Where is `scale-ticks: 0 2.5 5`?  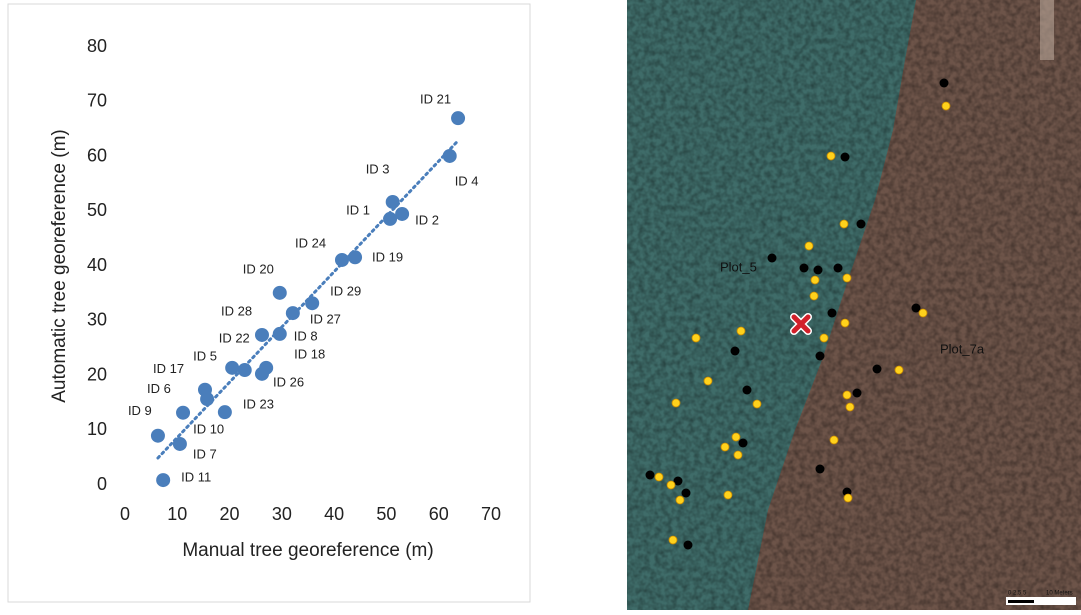
scale-ticks: 0 2.5 5 is located at coordinates (1017, 594).